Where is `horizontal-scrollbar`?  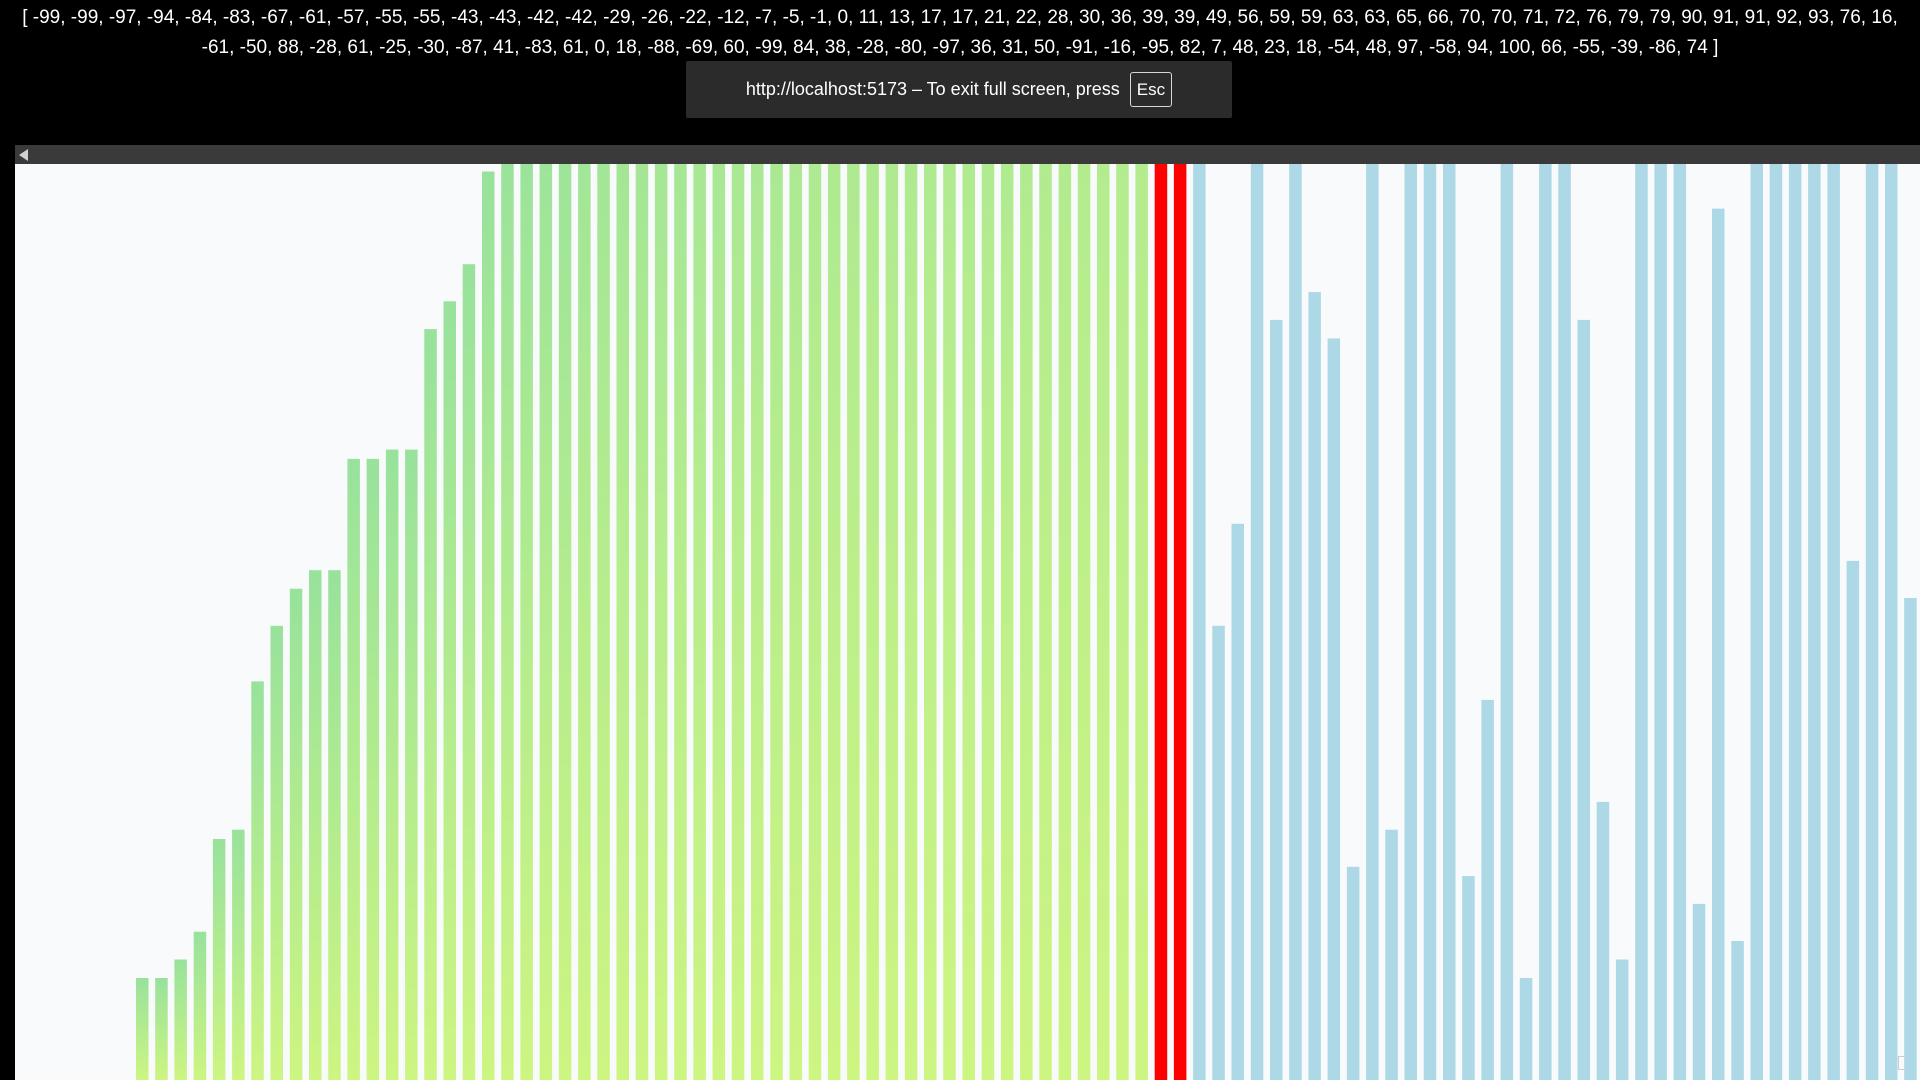
horizontal-scrollbar is located at coordinates (967, 154).